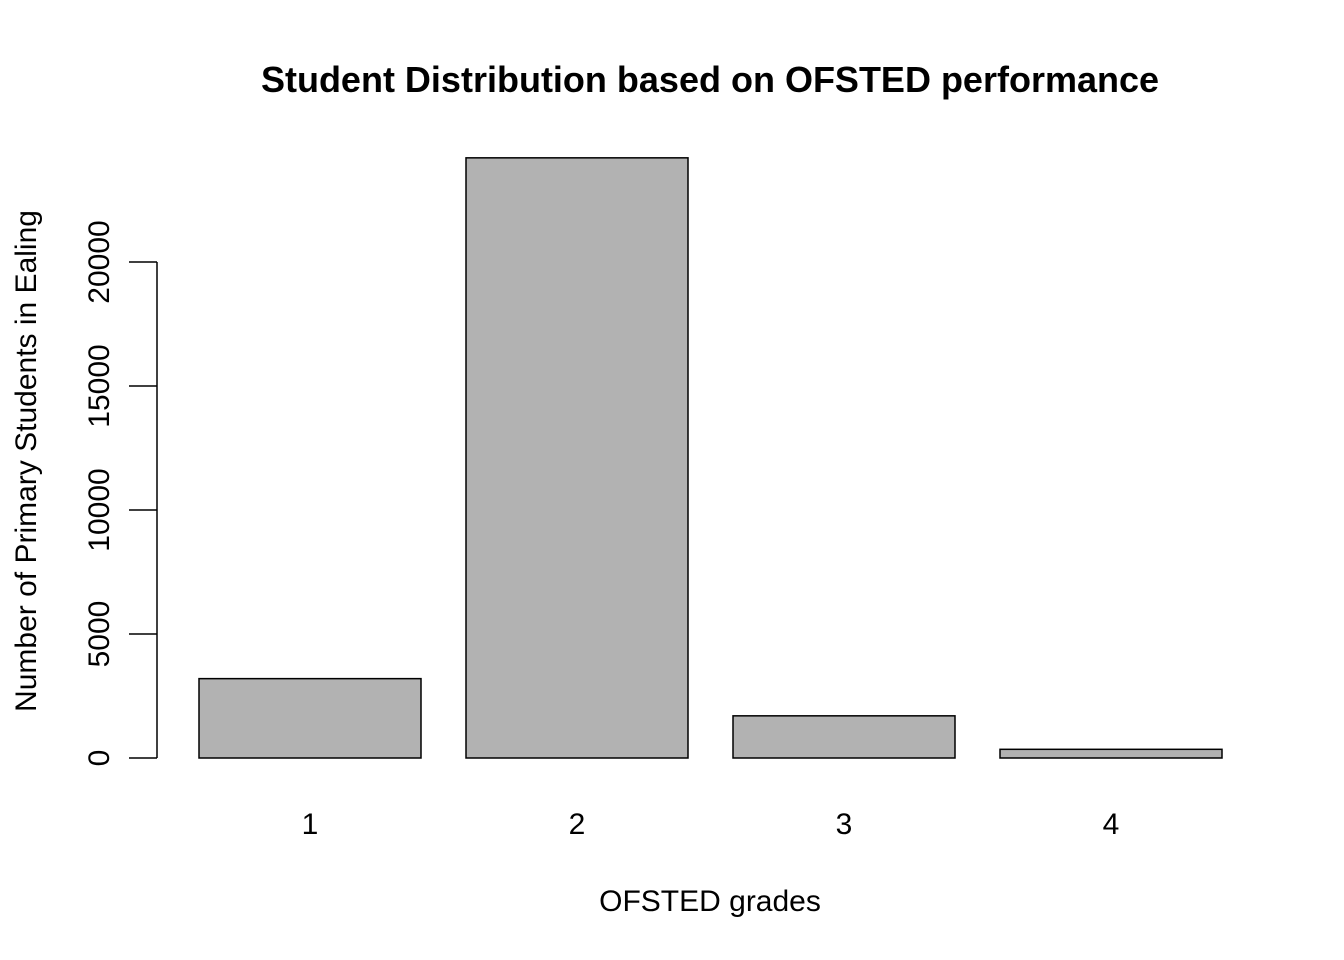 The image size is (1344, 960). What do you see at coordinates (577, 824) in the screenshot?
I see `x-tick-label-2: 2` at bounding box center [577, 824].